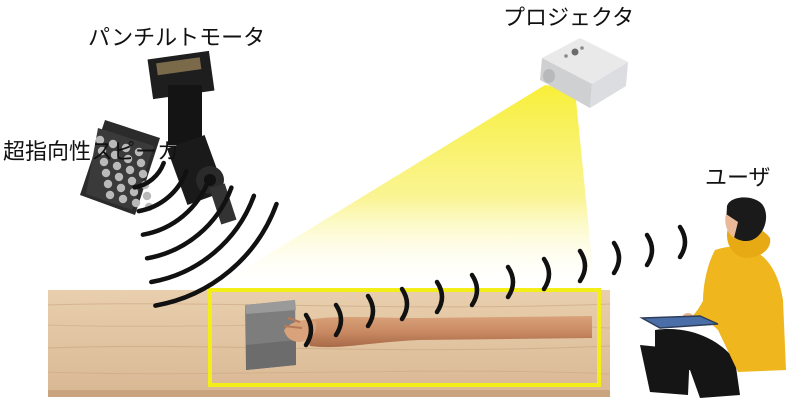  Describe the element at coordinates (584, 73) in the screenshot. I see `projector` at that location.